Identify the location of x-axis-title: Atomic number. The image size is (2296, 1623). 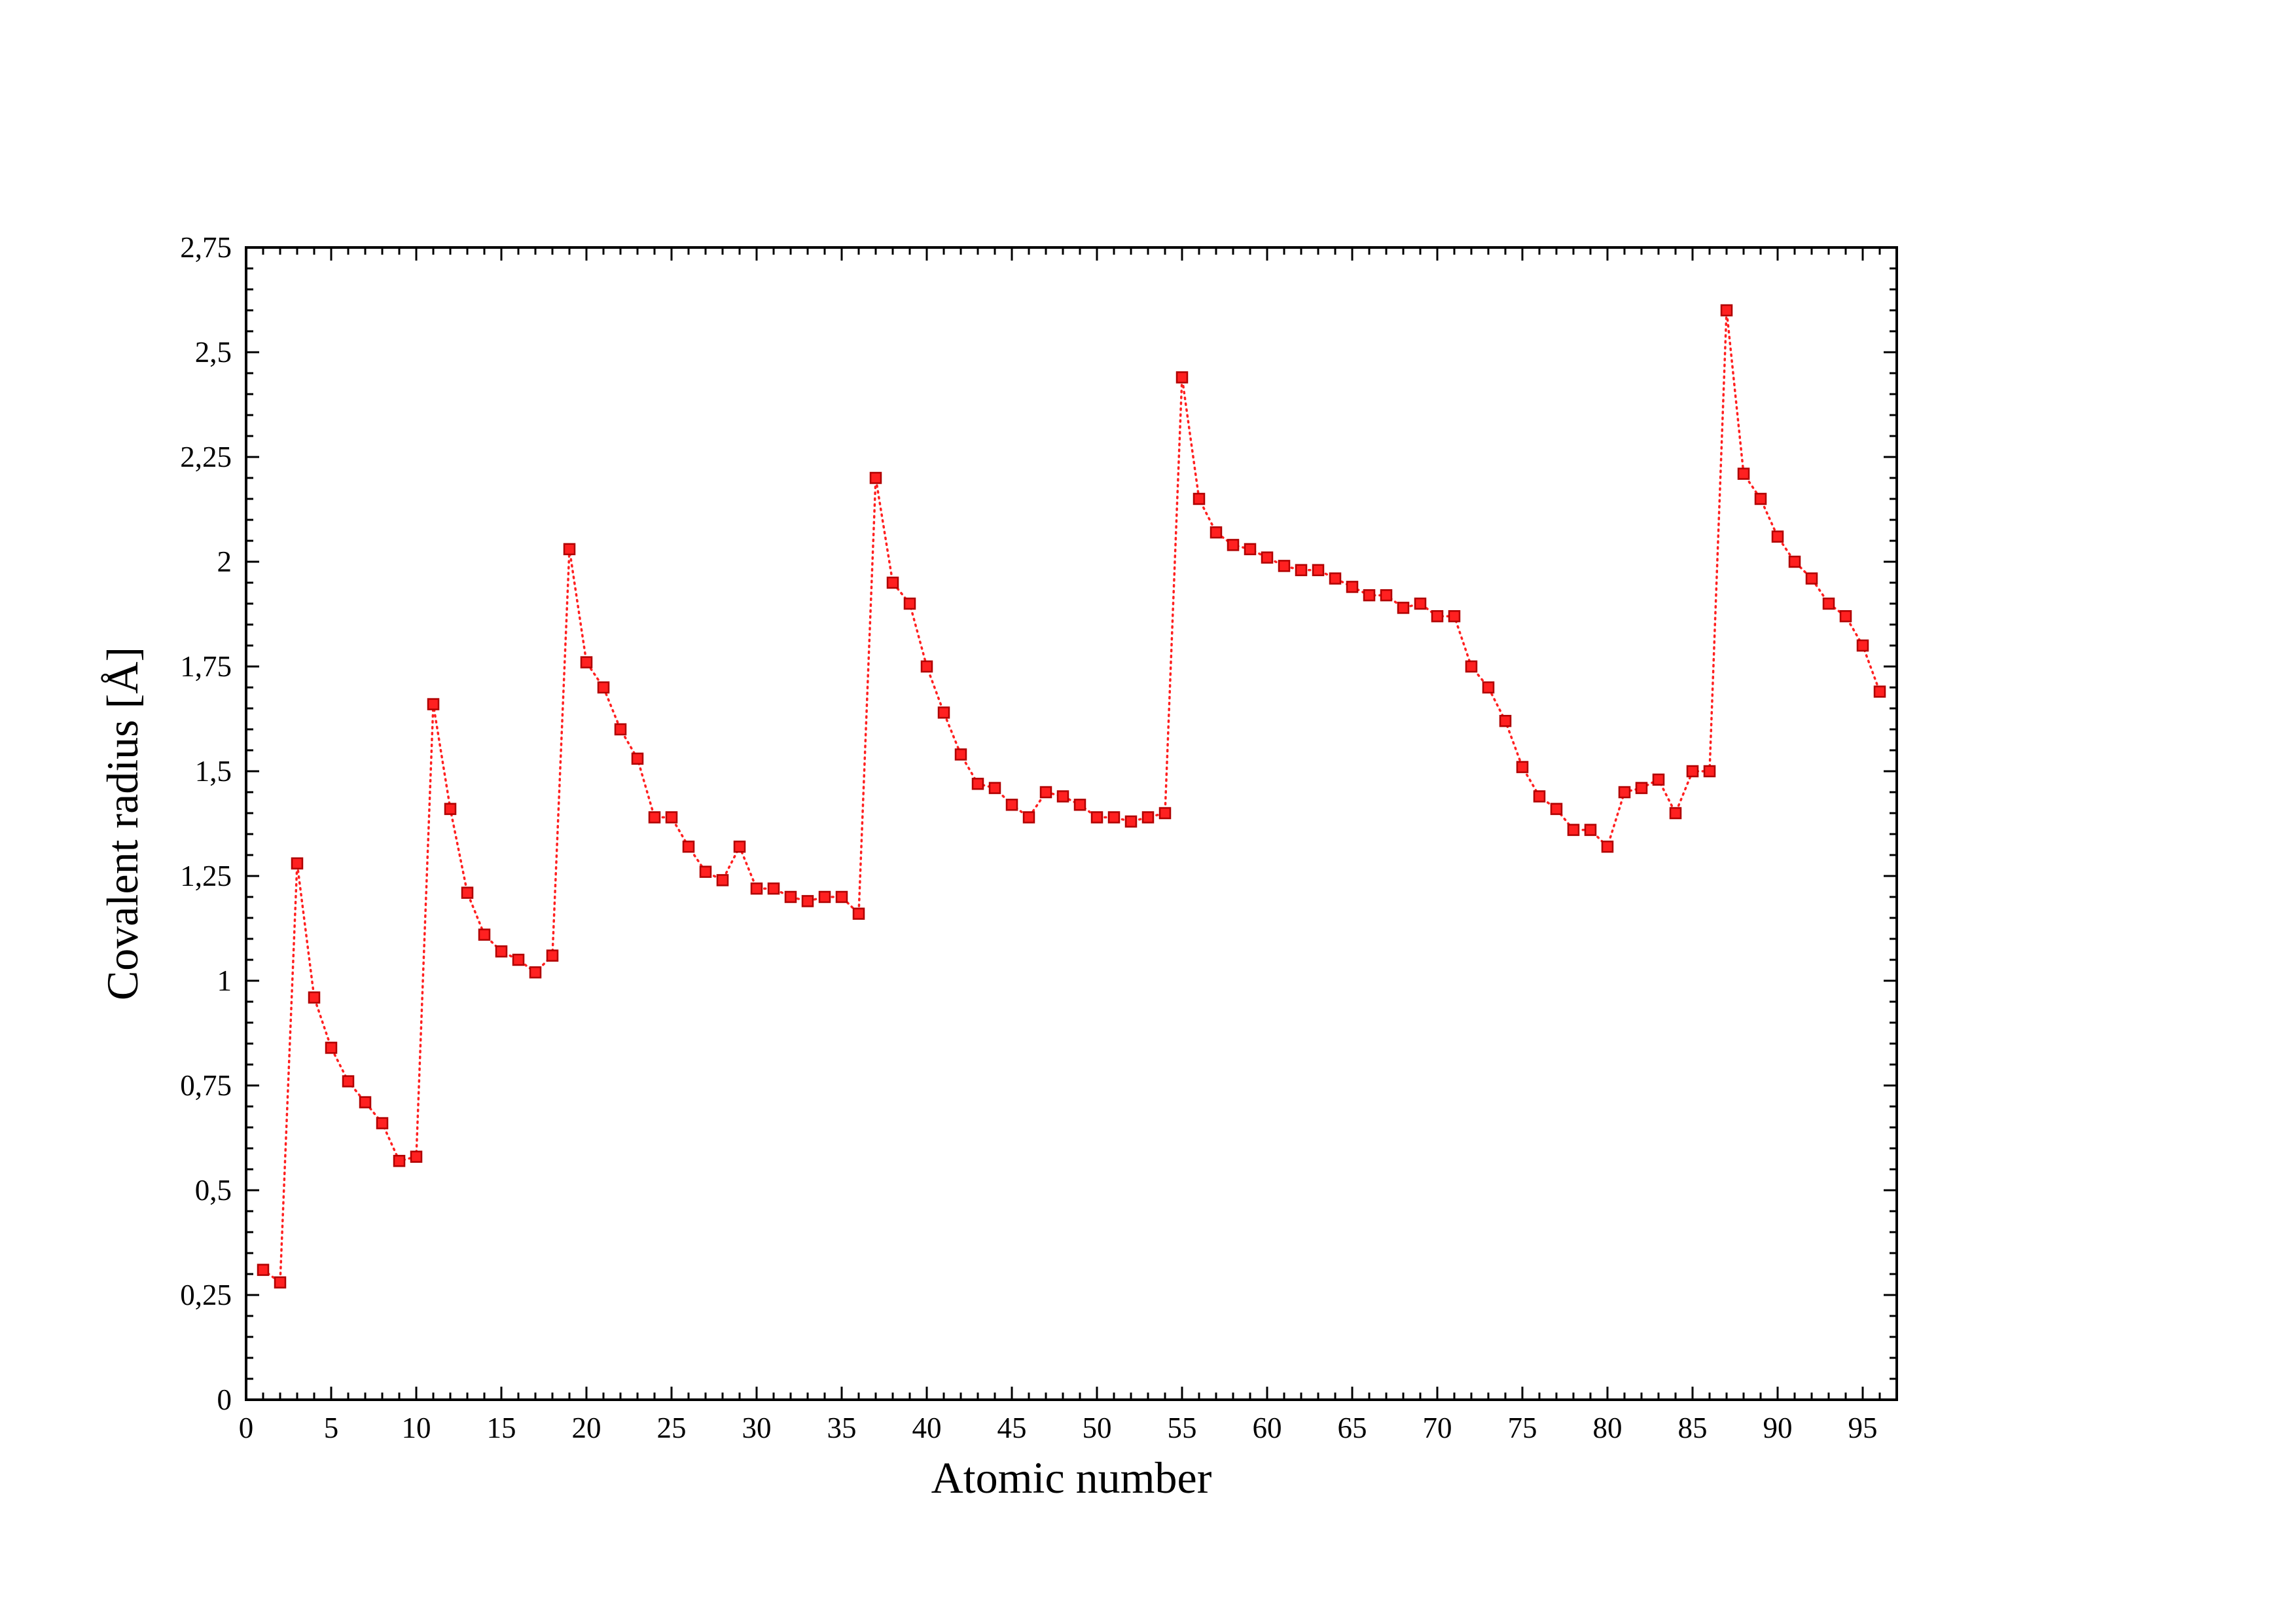
(1071, 1478).